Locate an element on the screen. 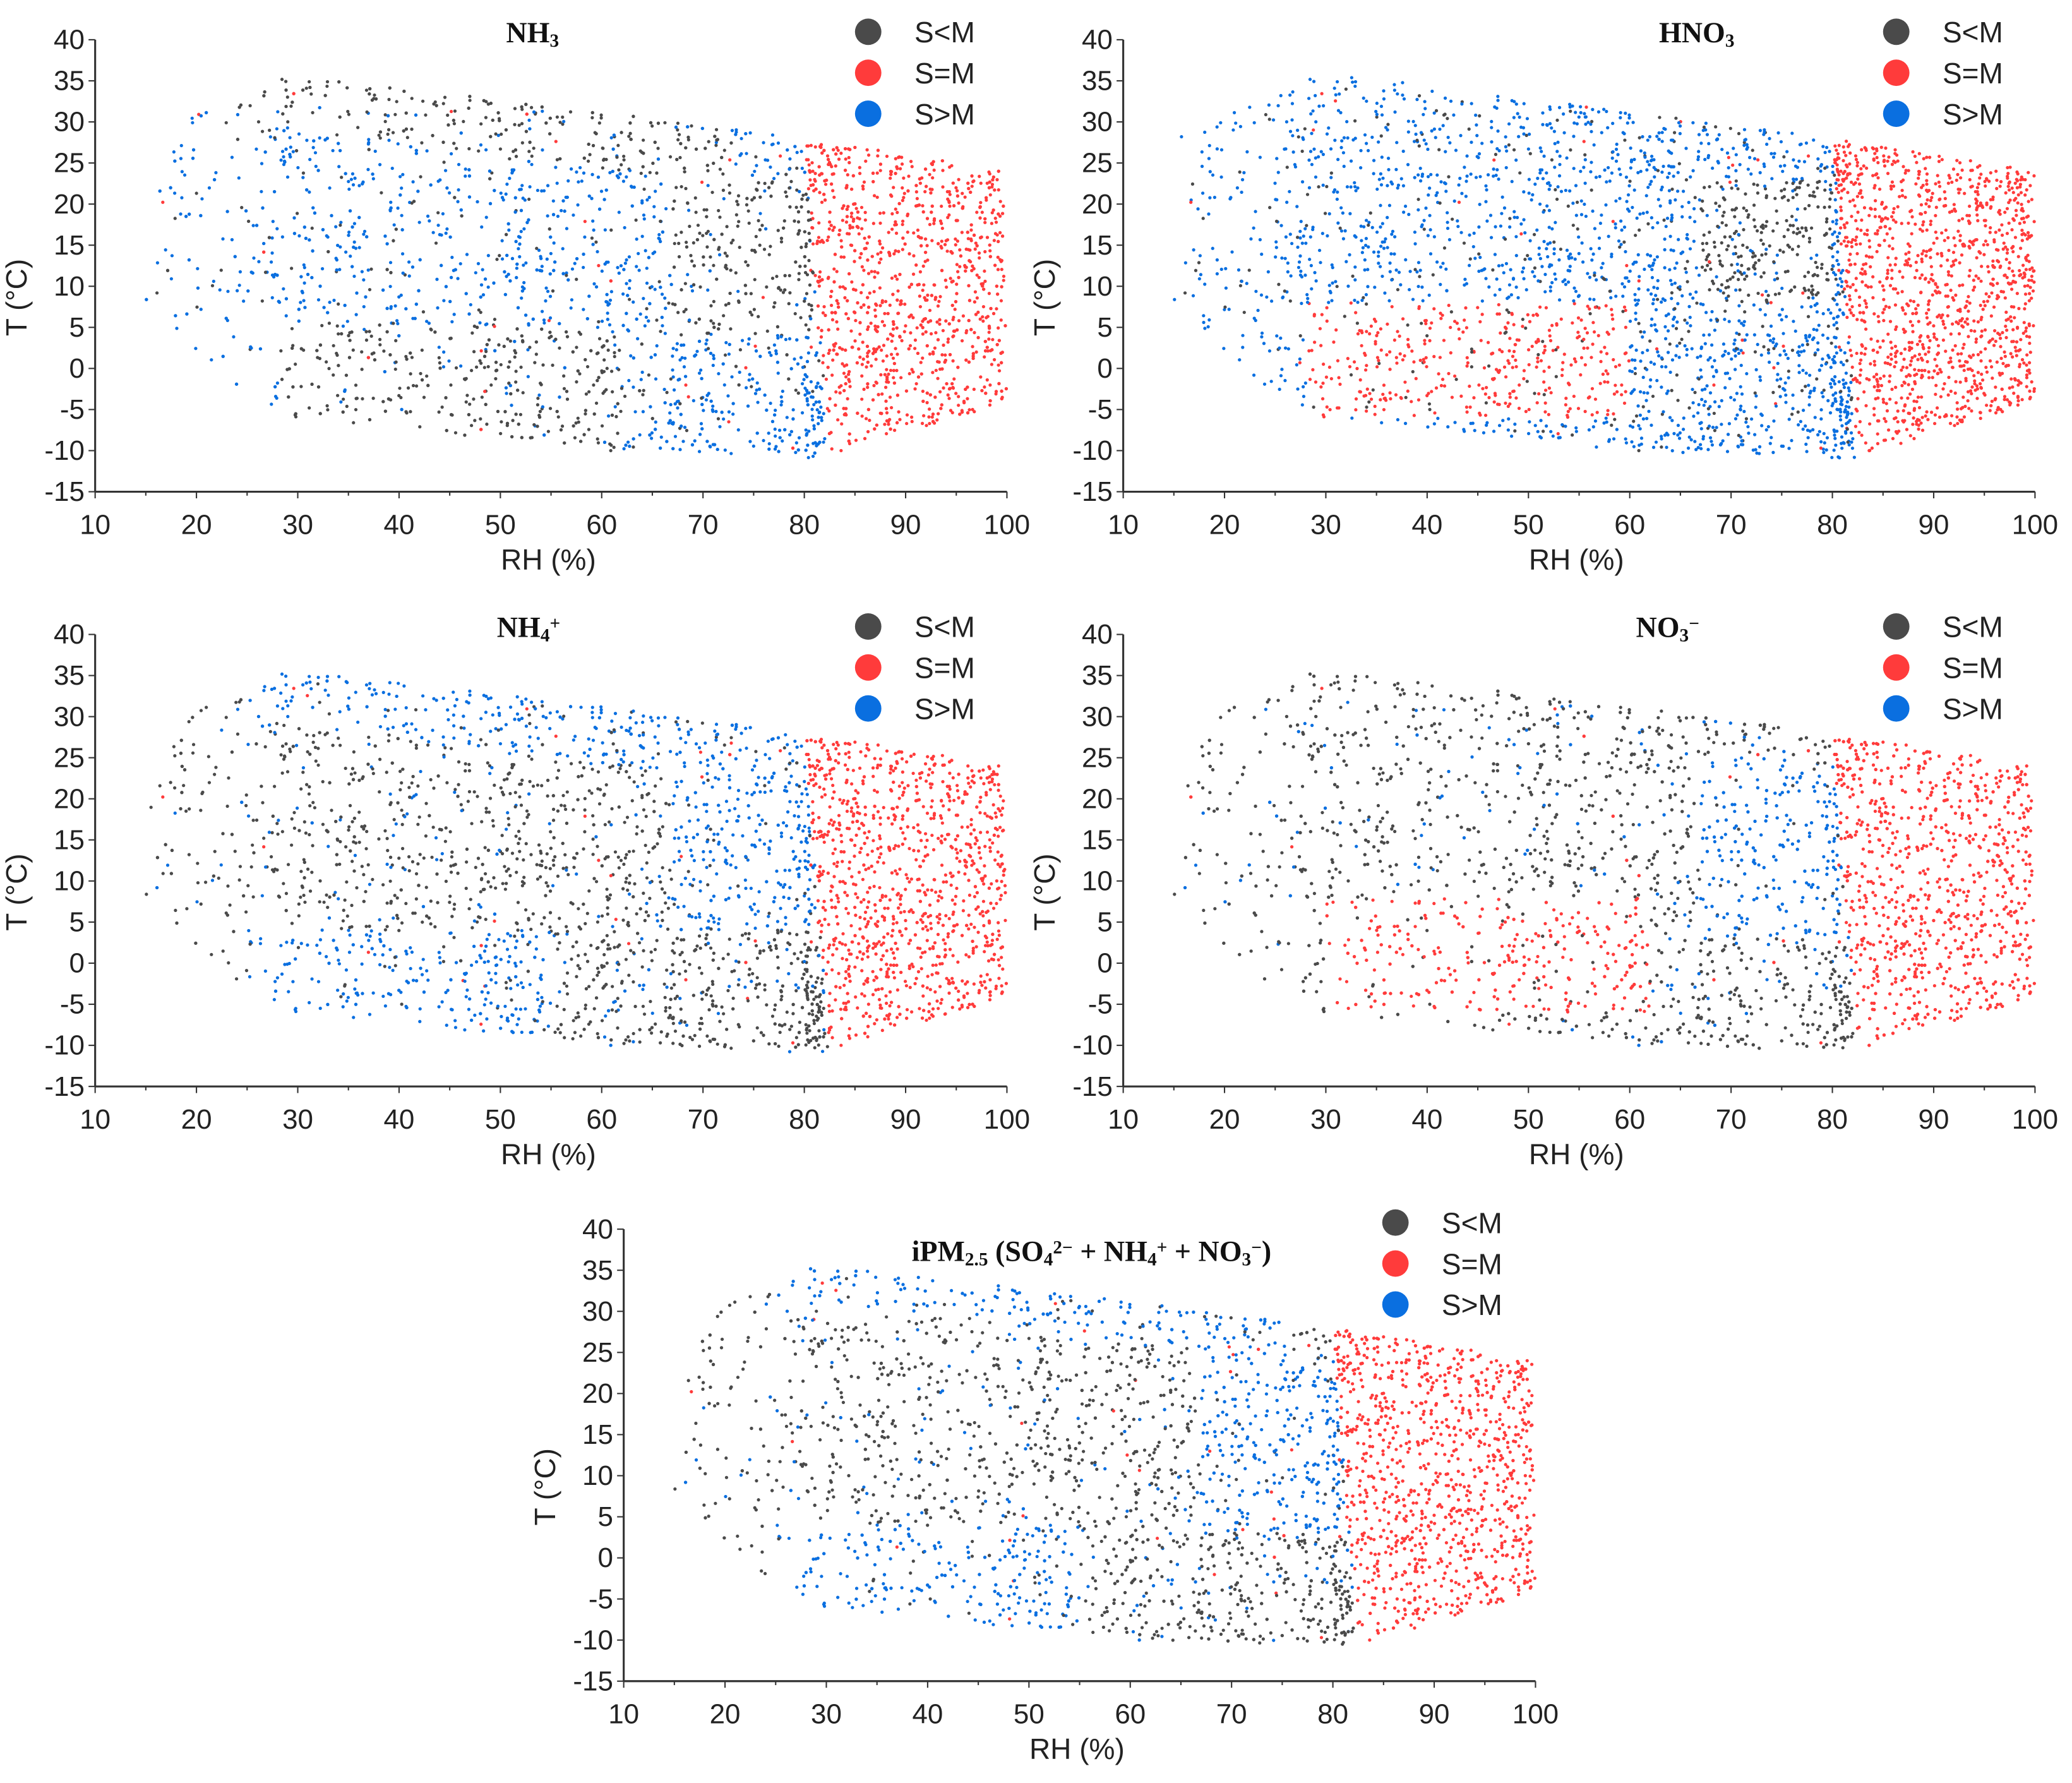 The width and height of the screenshot is (2072, 1783). title-part: NH is located at coordinates (527, 32).